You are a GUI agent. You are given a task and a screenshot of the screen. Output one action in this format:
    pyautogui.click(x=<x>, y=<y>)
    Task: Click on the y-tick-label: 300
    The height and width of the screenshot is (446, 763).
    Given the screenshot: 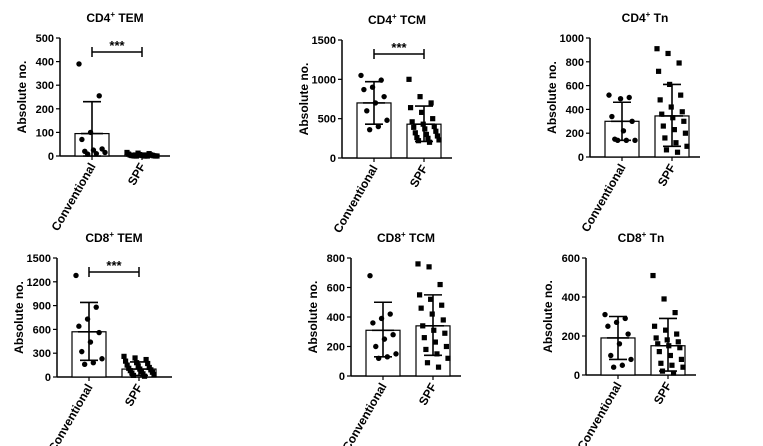 What is the action you would take?
    pyautogui.click(x=42, y=354)
    